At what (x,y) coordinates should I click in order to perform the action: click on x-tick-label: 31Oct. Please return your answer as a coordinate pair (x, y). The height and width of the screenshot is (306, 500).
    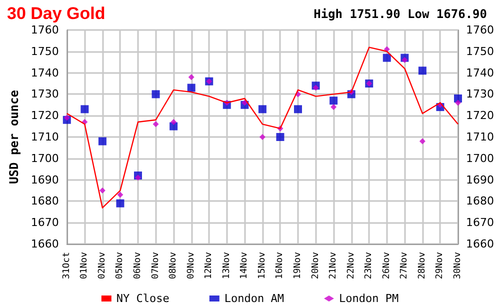
    Looking at the image, I should click on (67, 266).